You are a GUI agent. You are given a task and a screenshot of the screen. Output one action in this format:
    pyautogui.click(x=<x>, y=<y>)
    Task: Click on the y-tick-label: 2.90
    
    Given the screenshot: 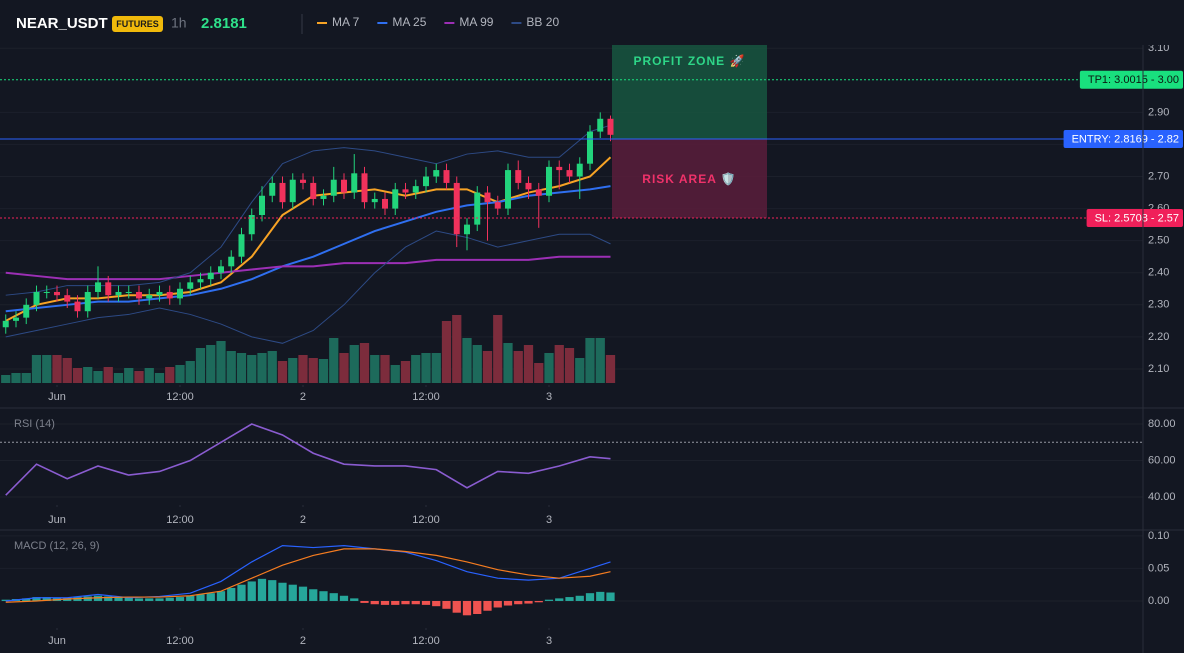 What is the action you would take?
    pyautogui.click(x=1158, y=112)
    